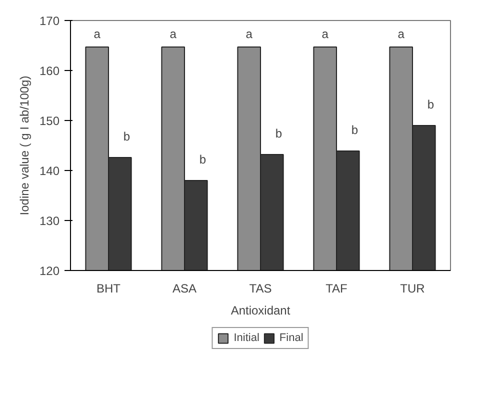 The image size is (493, 409). I want to click on y-axis-title: Iodine value ( g I ab/100g), so click(24, 146).